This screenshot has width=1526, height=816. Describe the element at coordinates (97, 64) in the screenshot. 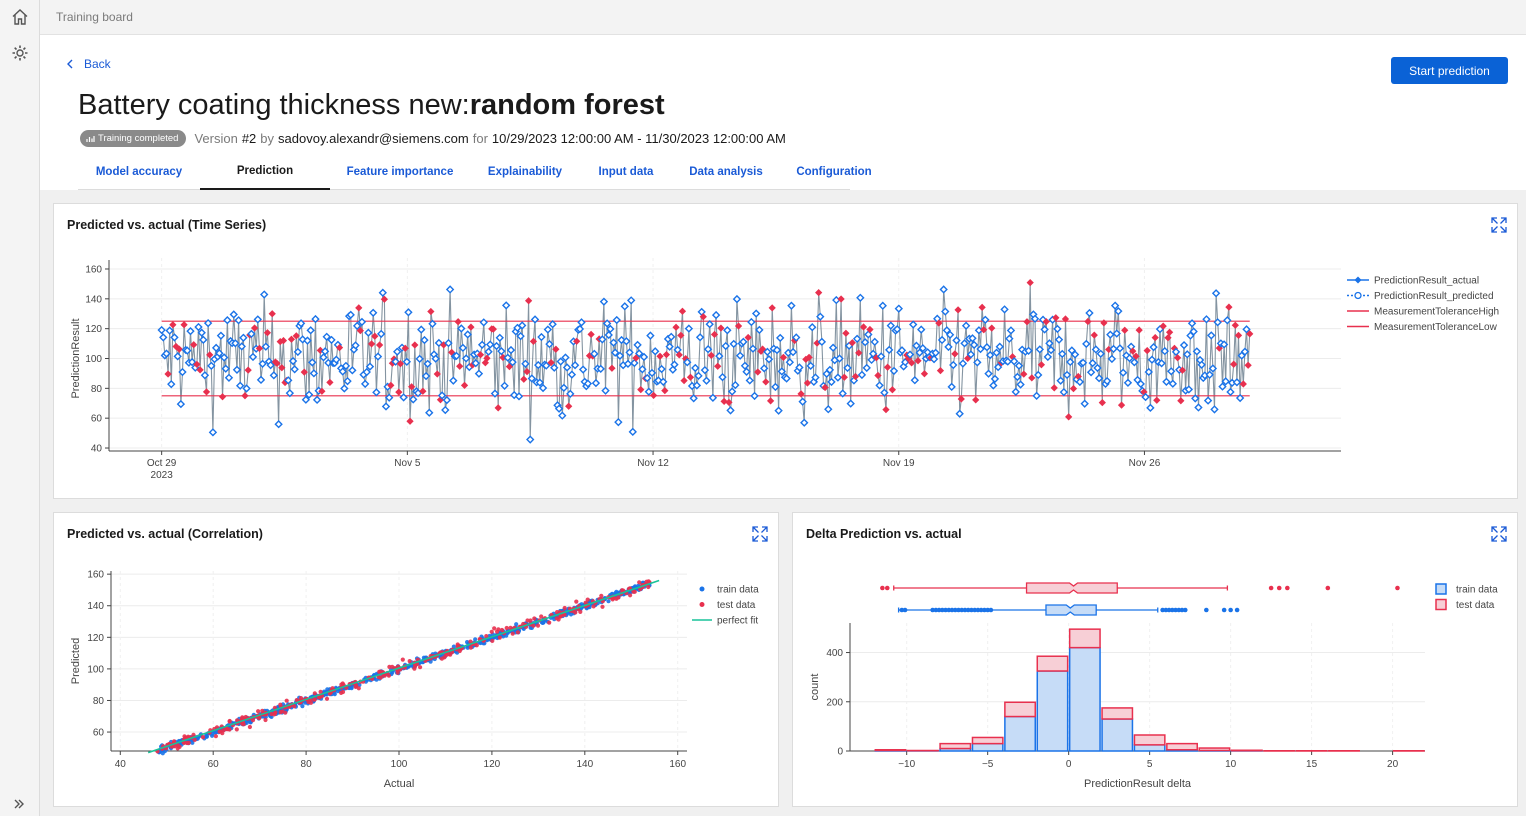

I see `back-label: Back` at that location.